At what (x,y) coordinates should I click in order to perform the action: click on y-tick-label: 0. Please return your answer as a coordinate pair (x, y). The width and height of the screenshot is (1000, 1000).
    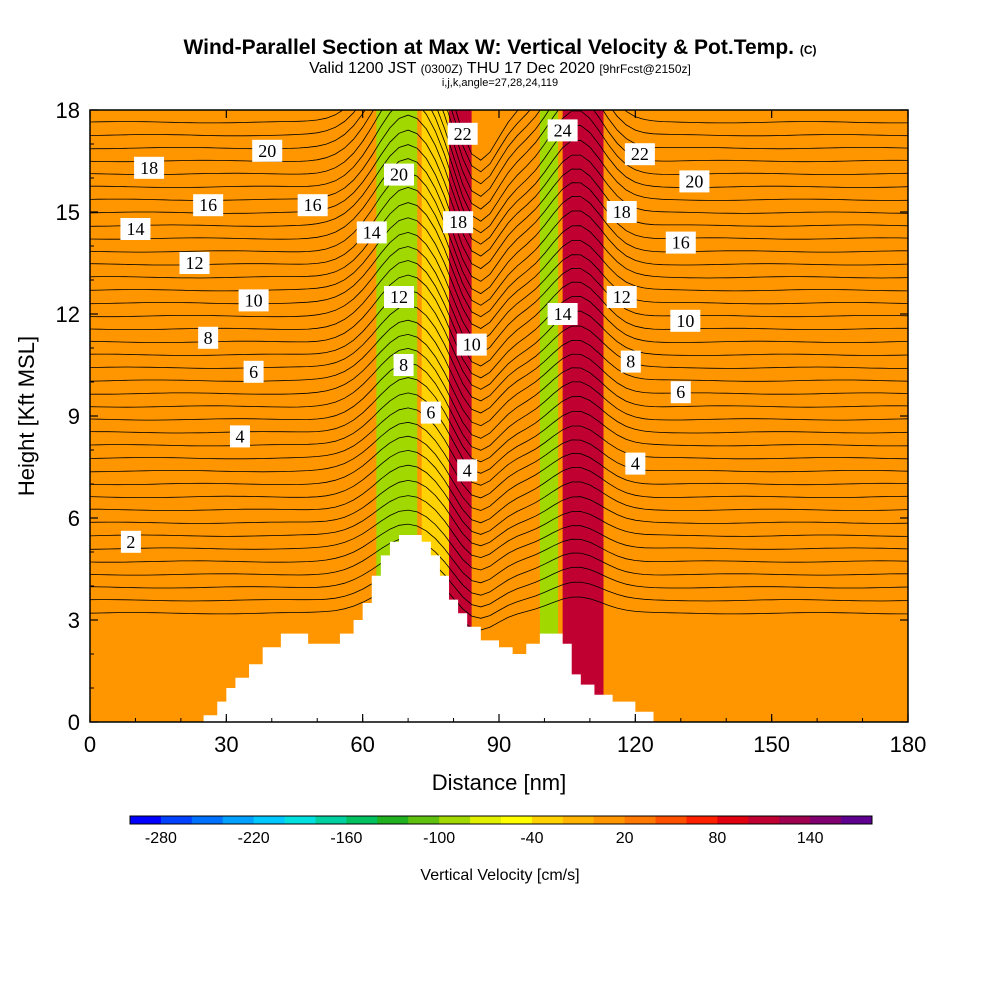
    Looking at the image, I should click on (74, 722).